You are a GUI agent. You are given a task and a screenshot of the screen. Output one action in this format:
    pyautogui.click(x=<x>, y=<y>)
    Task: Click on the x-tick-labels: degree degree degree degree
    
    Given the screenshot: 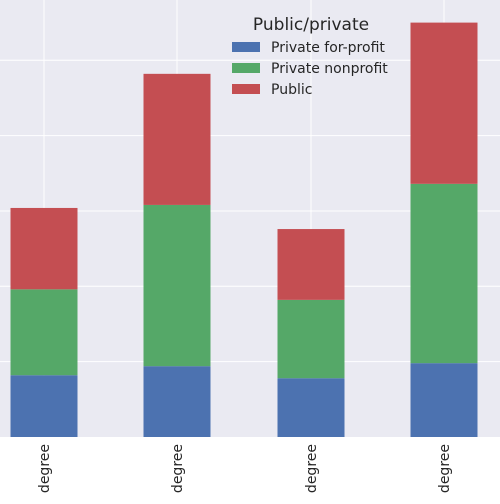 What is the action you would take?
    pyautogui.click(x=245, y=468)
    